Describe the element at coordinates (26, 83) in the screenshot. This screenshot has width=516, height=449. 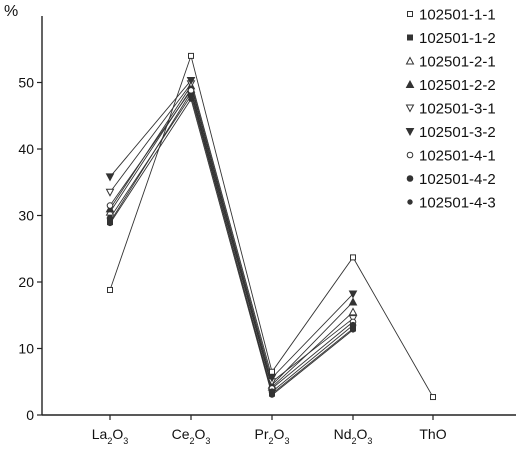
I see `y-tick-label: 50` at that location.